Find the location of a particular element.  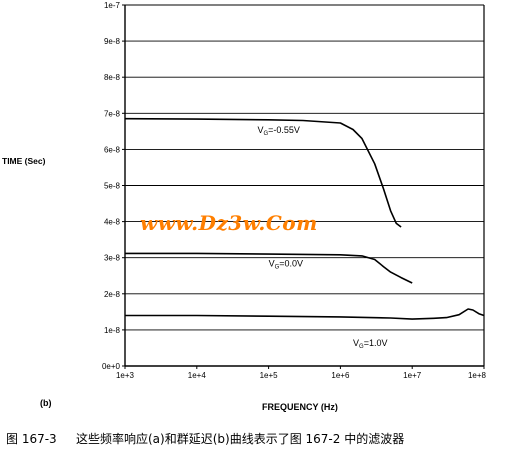

y-tick-label: 2e-8 is located at coordinates (112, 294).